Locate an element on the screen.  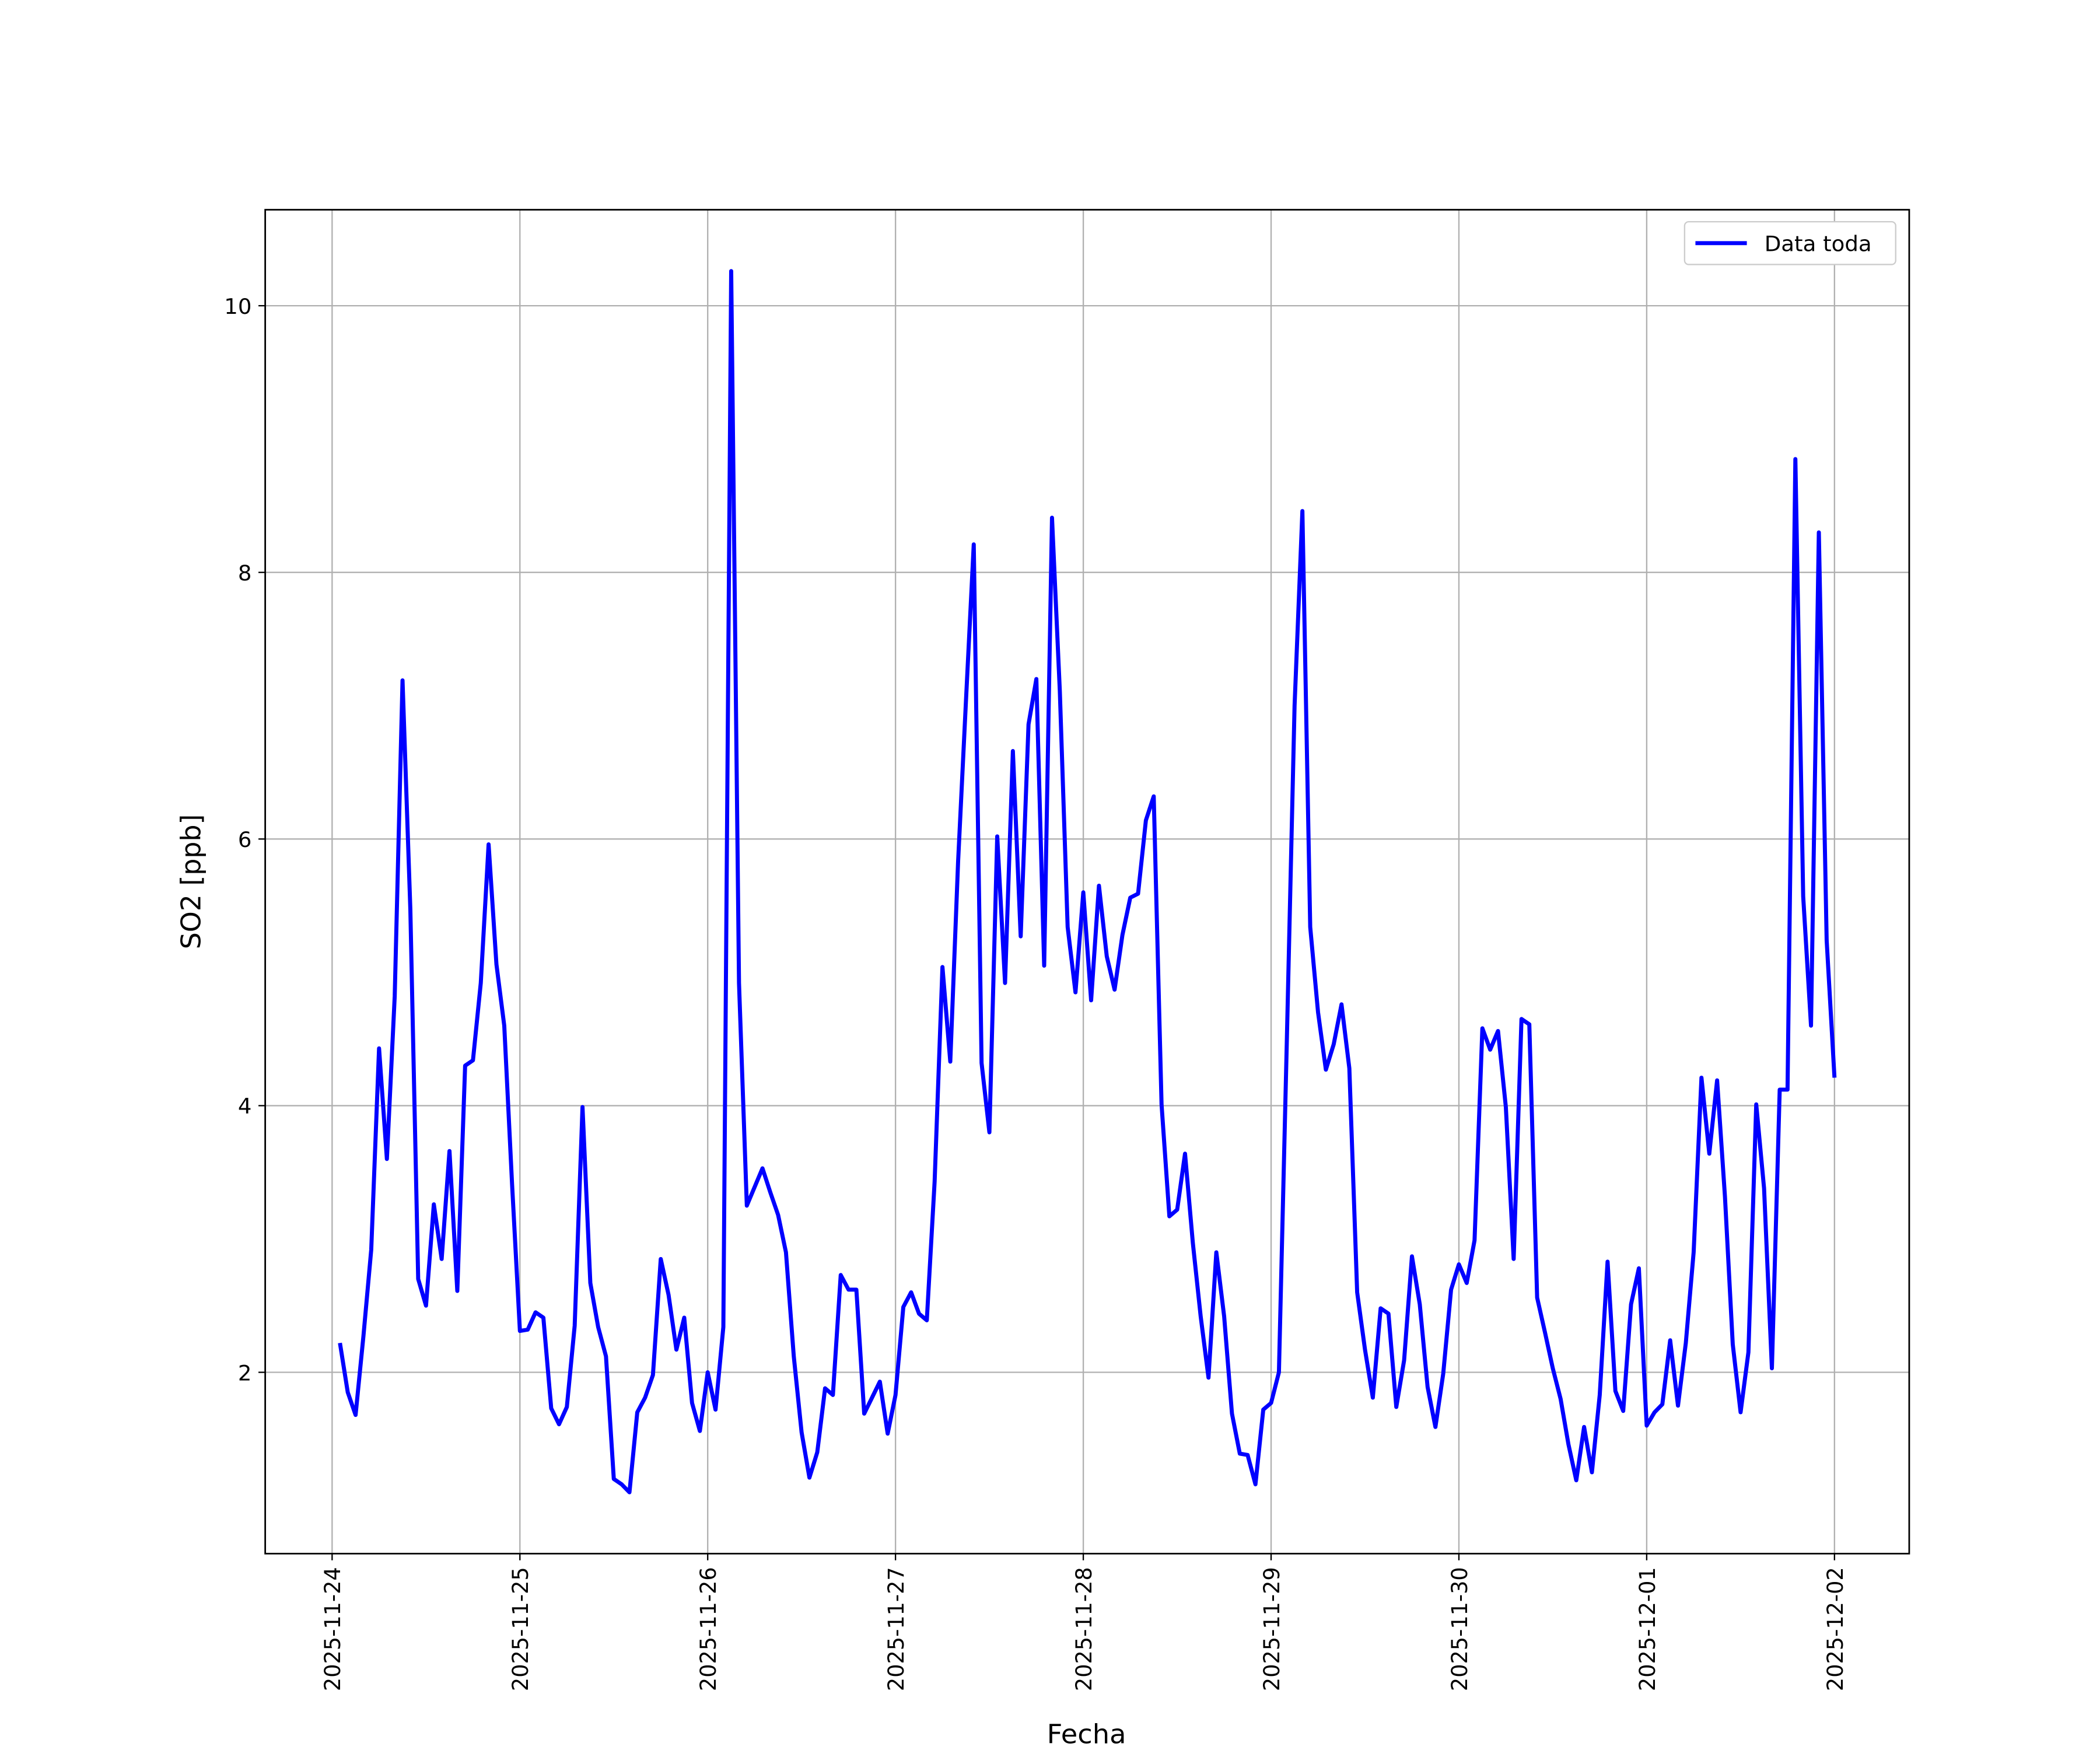
x-tick-label: 2025-12-01 is located at coordinates (1647, 1629).